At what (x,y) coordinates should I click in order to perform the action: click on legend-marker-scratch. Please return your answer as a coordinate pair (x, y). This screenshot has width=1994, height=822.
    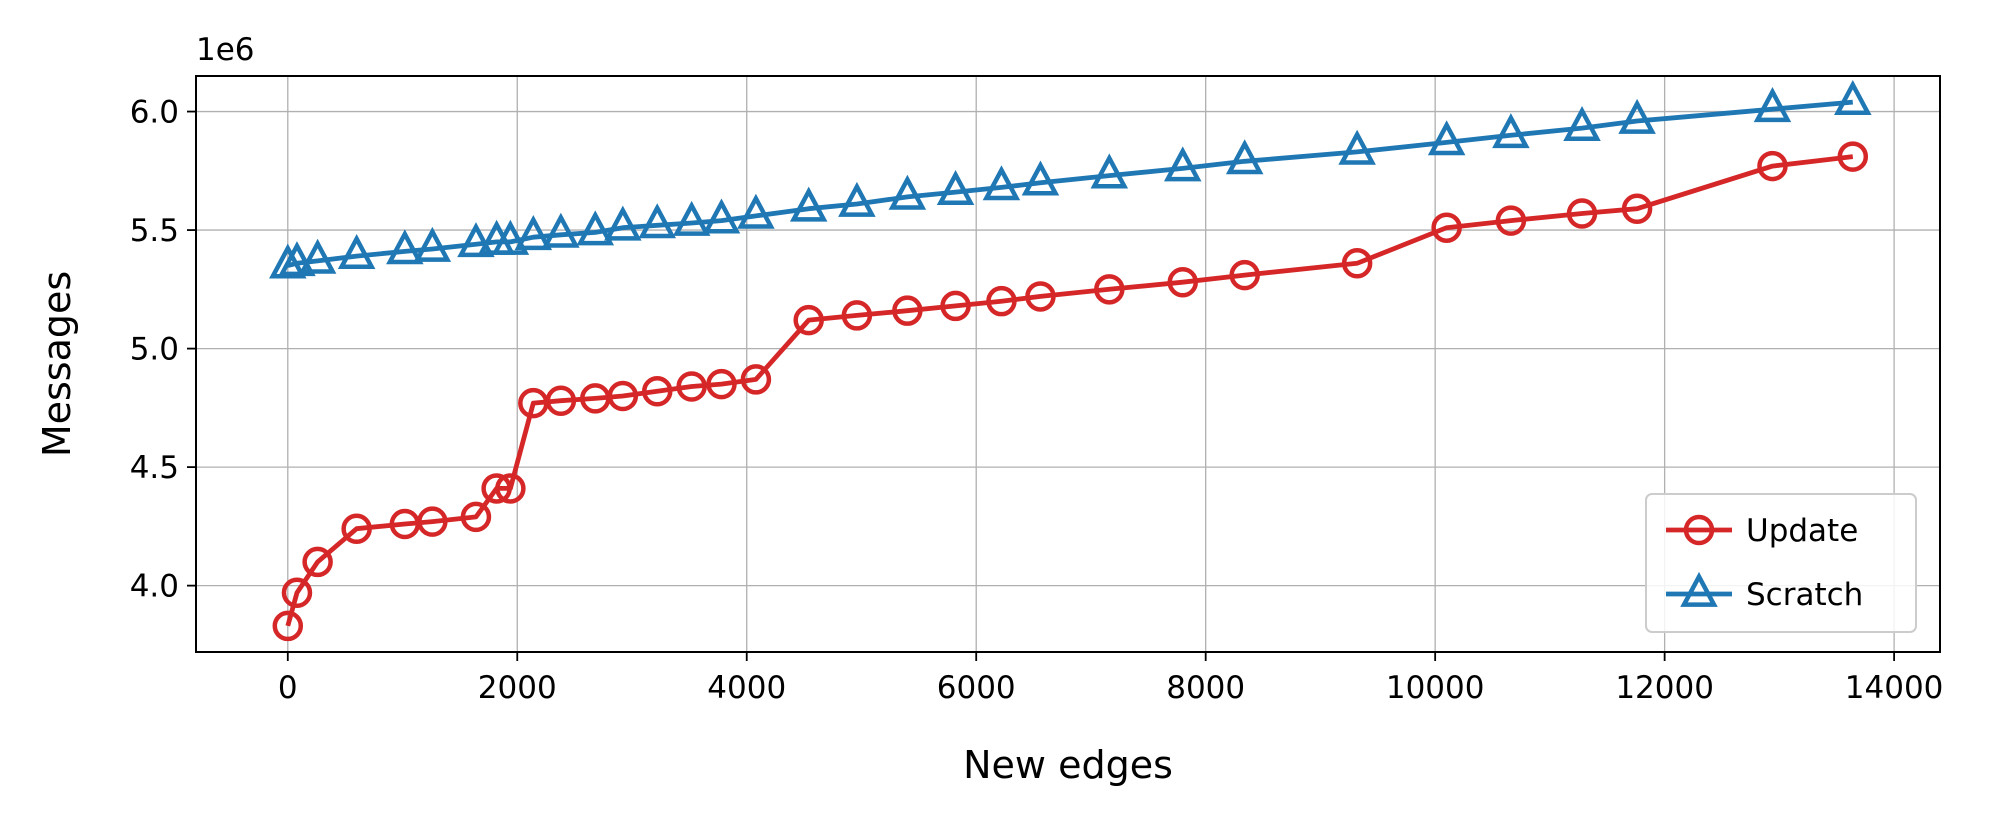
    Looking at the image, I should click on (1699, 589).